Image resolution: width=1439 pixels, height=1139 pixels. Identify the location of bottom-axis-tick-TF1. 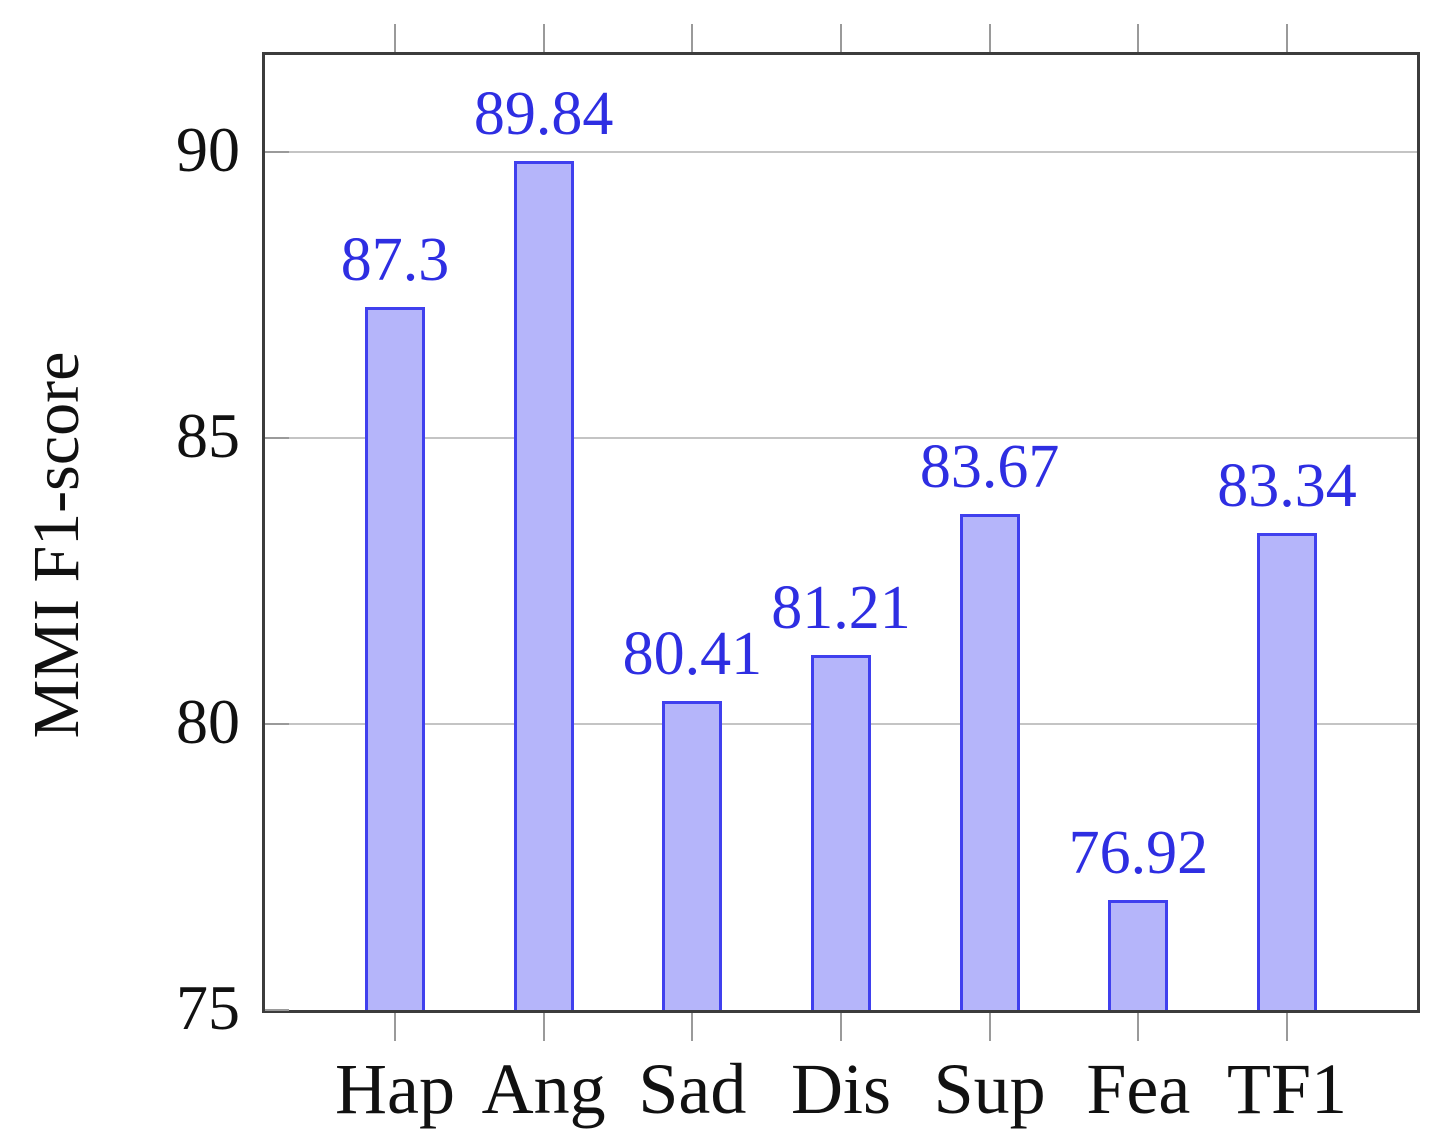
(1287, 1027).